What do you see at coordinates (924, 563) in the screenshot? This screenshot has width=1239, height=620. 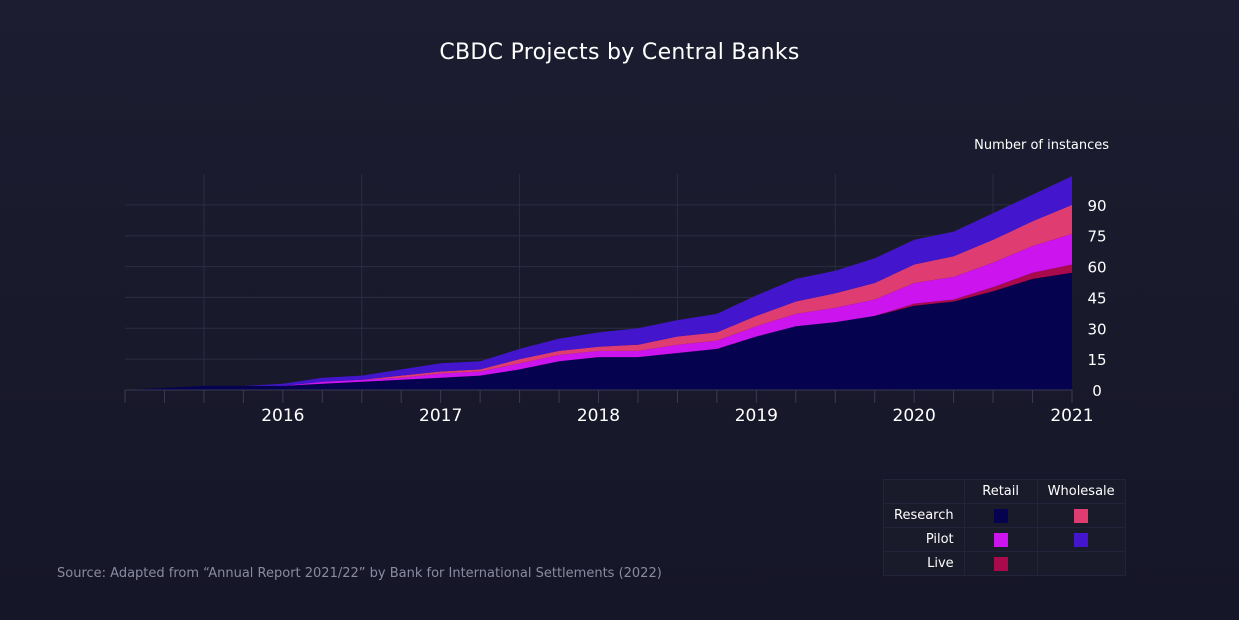 I see `legend-row-live: Live` at bounding box center [924, 563].